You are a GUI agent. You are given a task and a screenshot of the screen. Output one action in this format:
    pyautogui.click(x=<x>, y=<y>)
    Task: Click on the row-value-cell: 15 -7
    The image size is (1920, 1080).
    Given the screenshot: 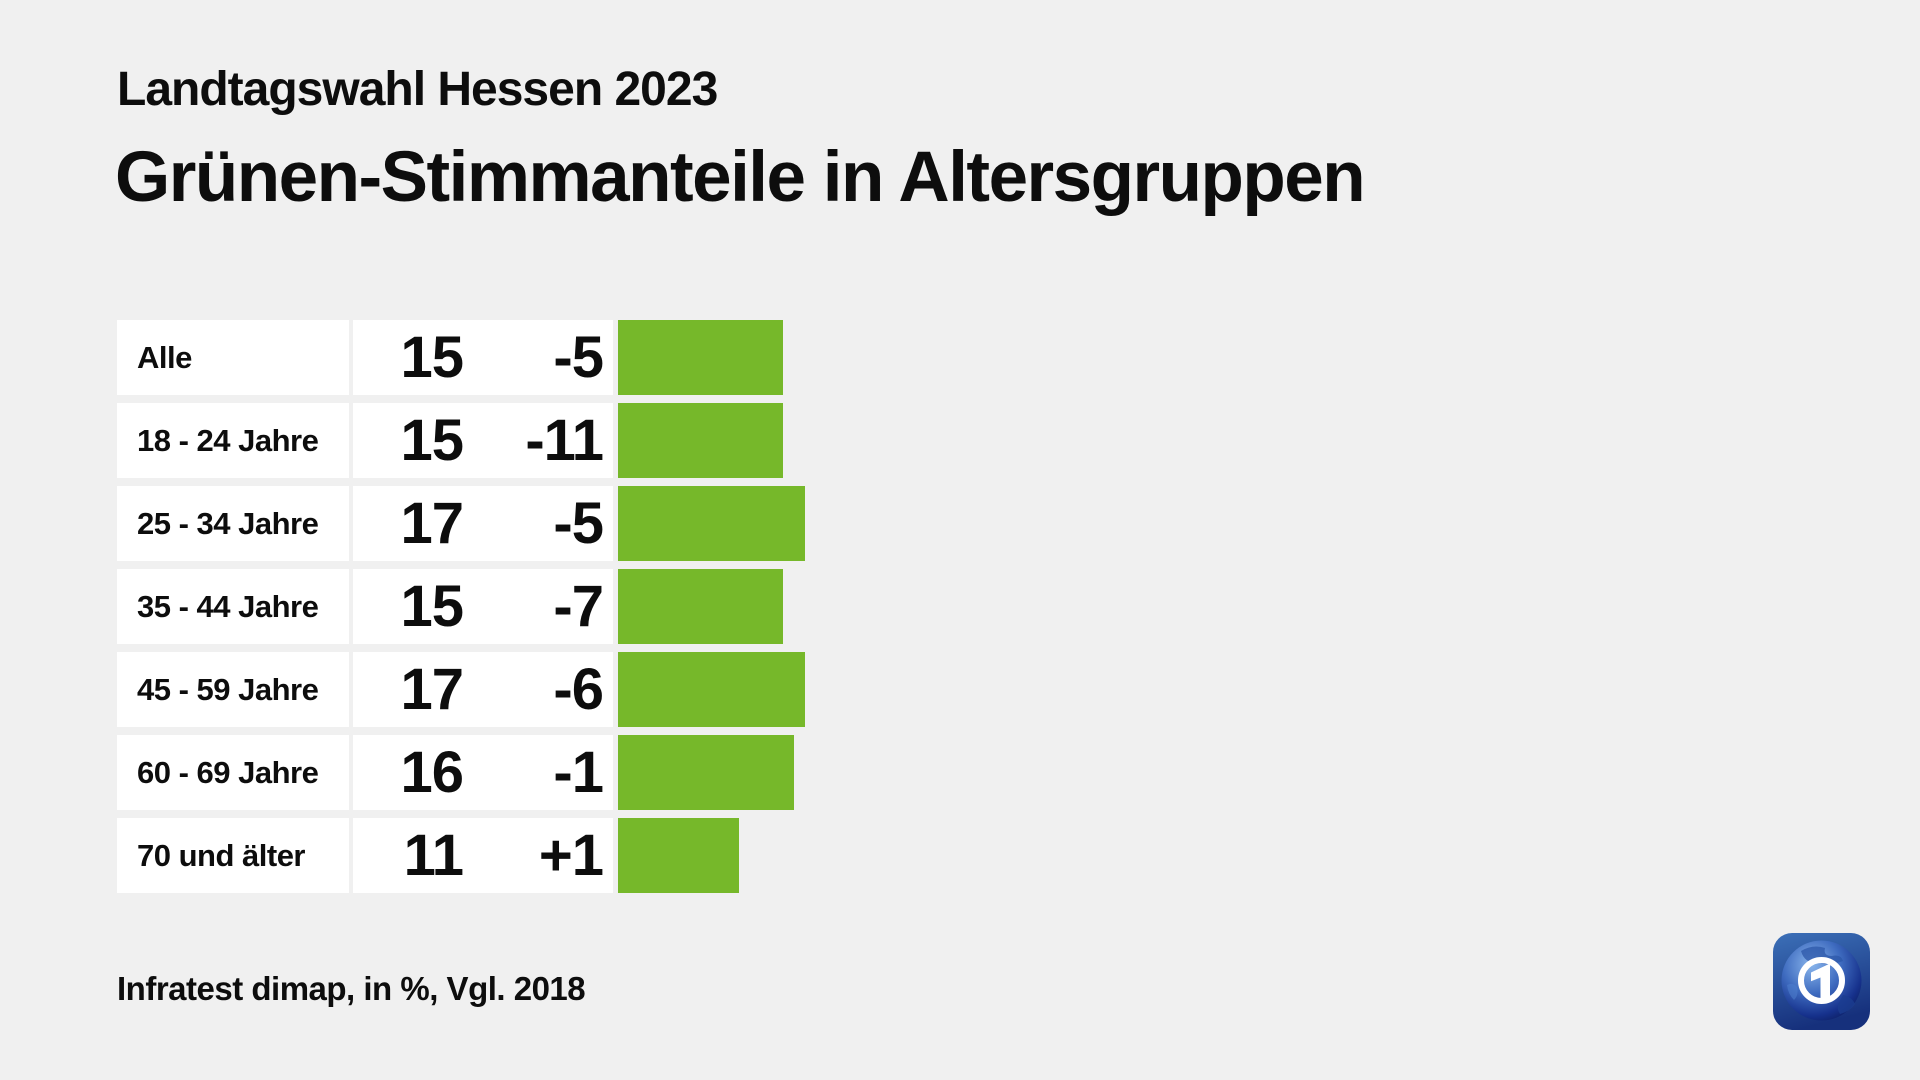 What is the action you would take?
    pyautogui.click(x=483, y=606)
    